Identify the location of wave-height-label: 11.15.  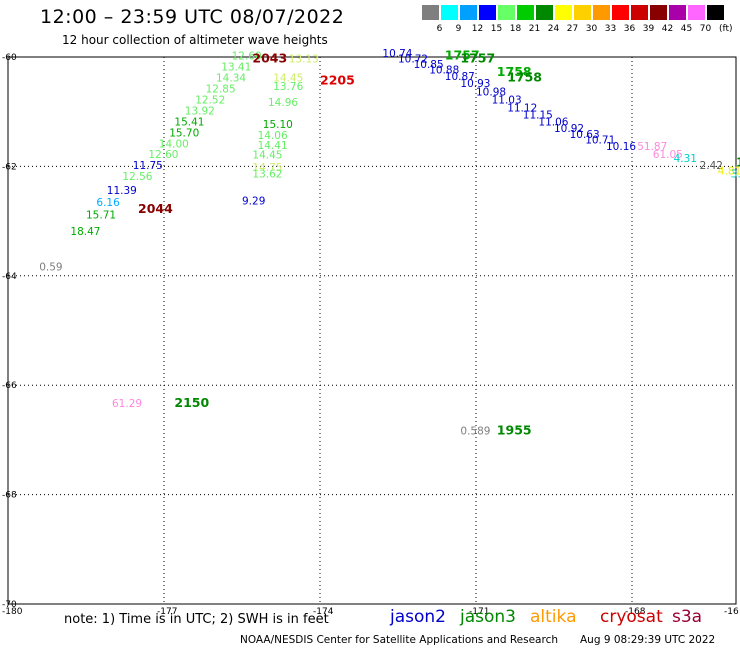
(538, 115).